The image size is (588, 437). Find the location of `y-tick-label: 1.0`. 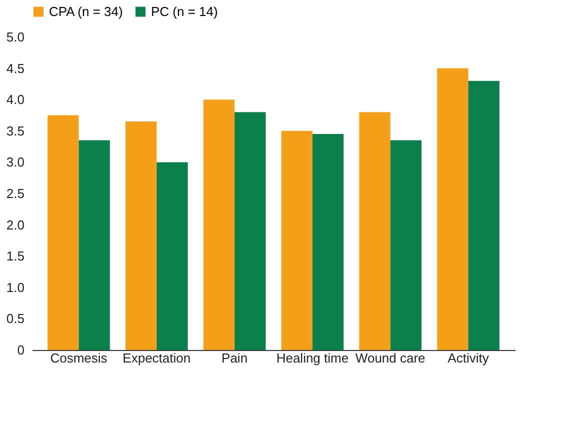

y-tick-label: 1.0 is located at coordinates (15, 287).